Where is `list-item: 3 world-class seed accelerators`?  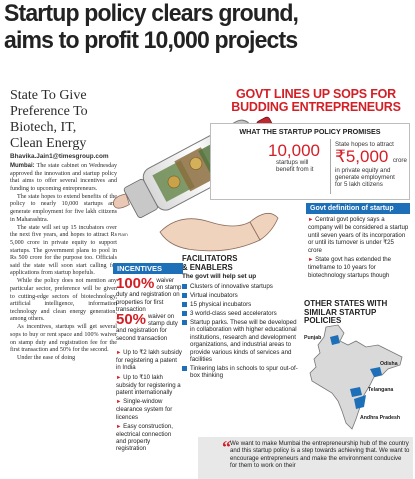
list-item: 3 world-class seed accelerators is located at coordinates (241, 313).